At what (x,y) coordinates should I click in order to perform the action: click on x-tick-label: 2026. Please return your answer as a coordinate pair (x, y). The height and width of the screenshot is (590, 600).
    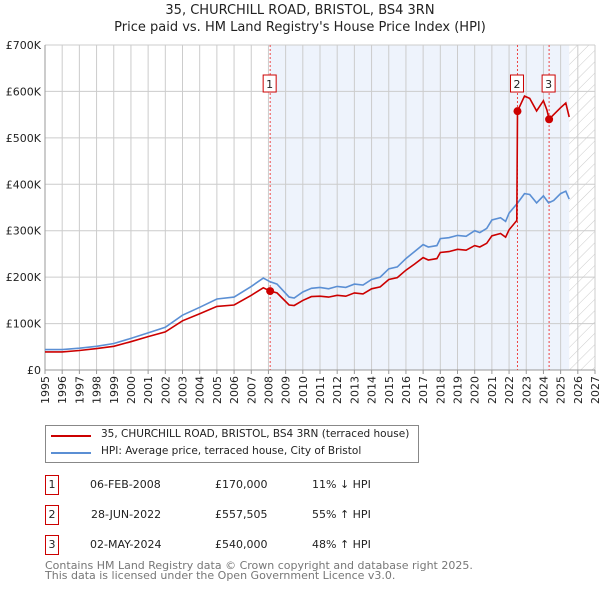
    Looking at the image, I should click on (578, 390).